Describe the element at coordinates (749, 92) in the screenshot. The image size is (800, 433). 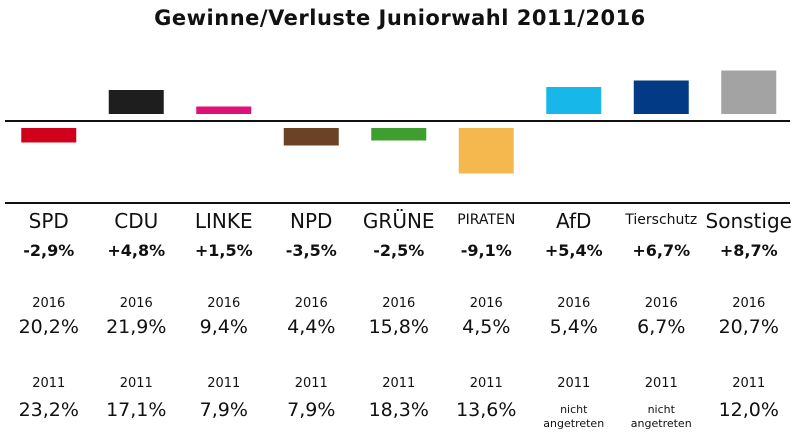
I see `bar-sonstige` at that location.